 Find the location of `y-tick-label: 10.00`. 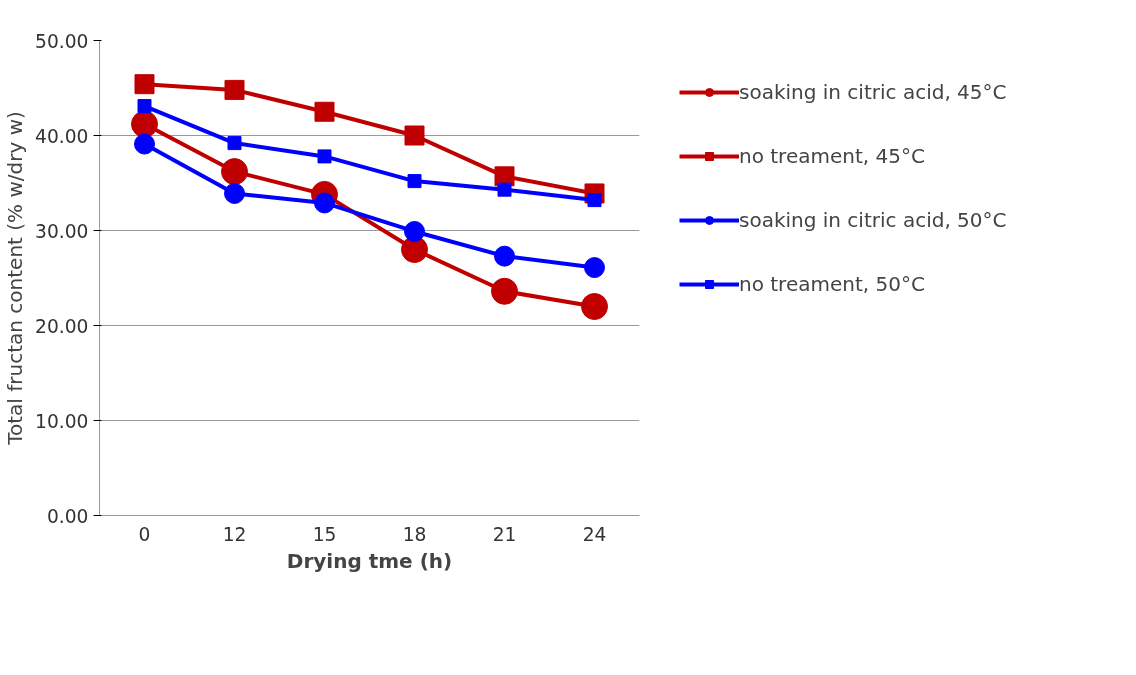

y-tick-label: 10.00 is located at coordinates (62, 421).